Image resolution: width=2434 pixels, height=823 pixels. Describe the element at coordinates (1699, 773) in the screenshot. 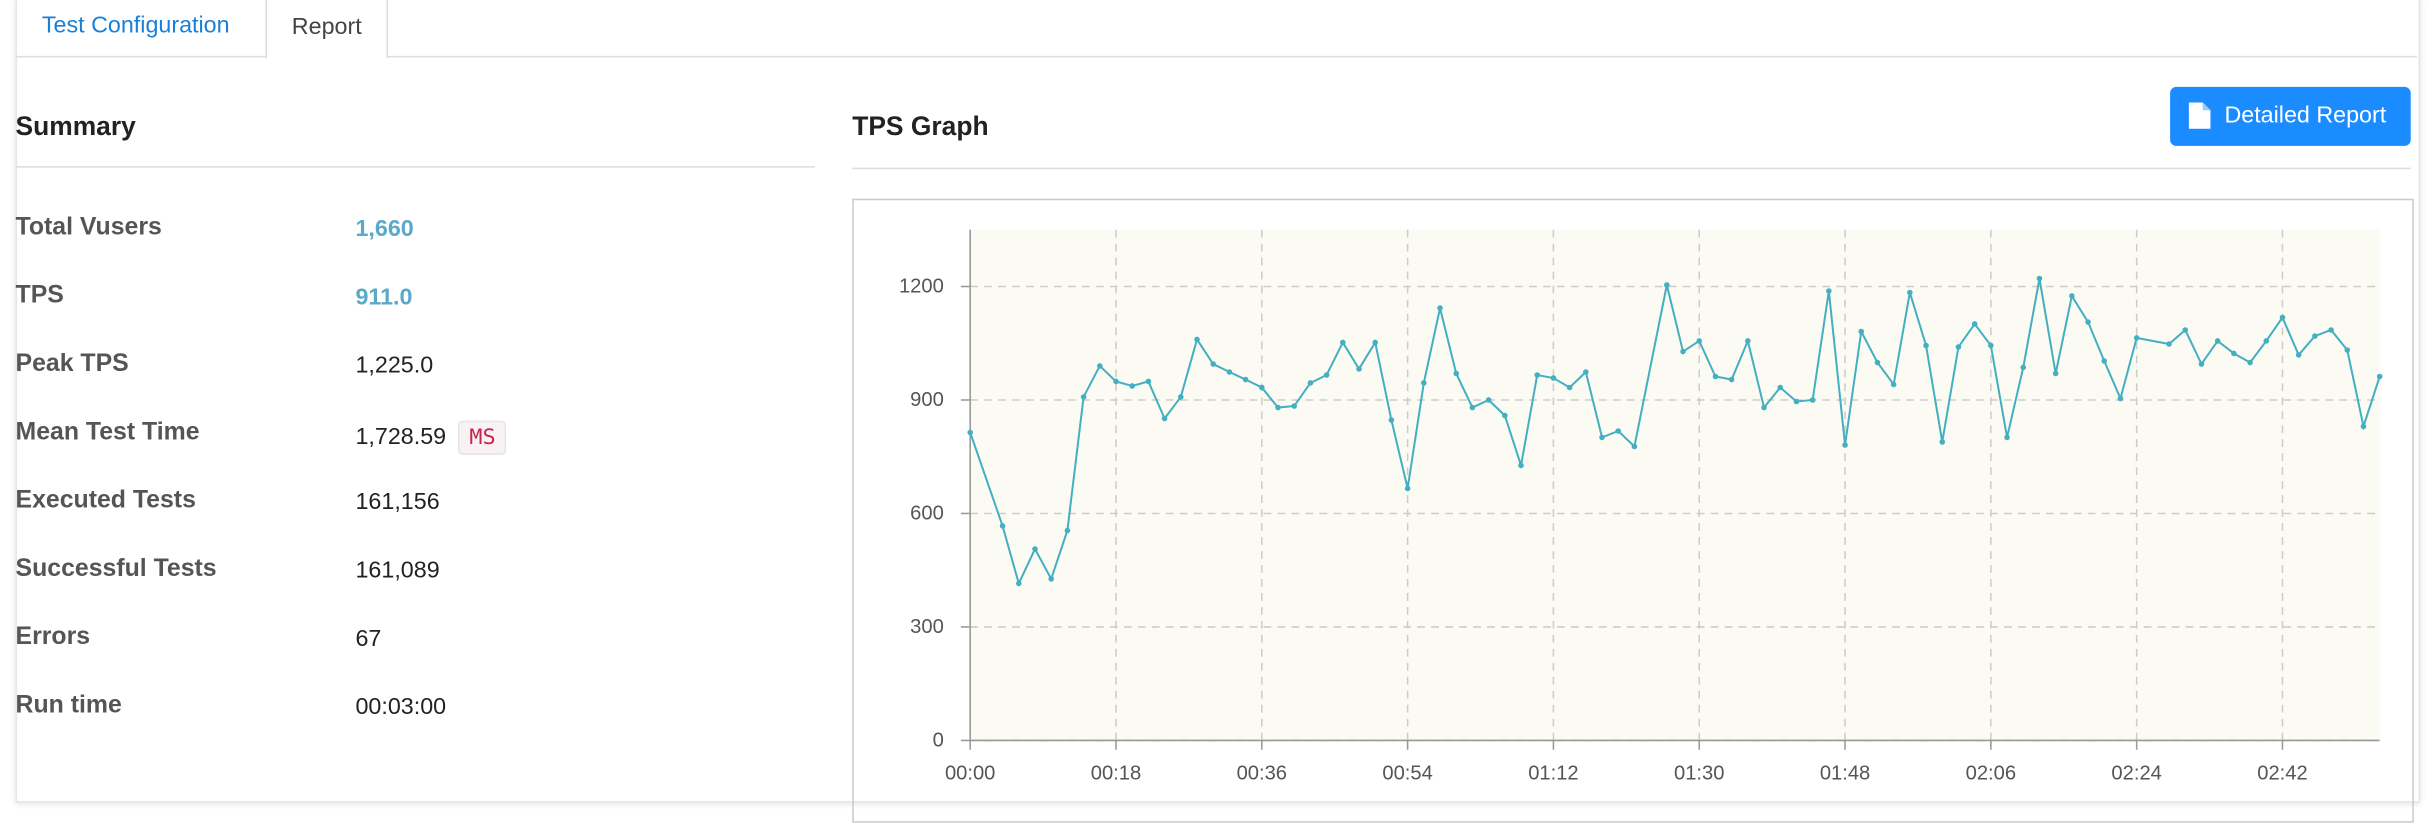

I see `x-tick-label: 01:30` at that location.